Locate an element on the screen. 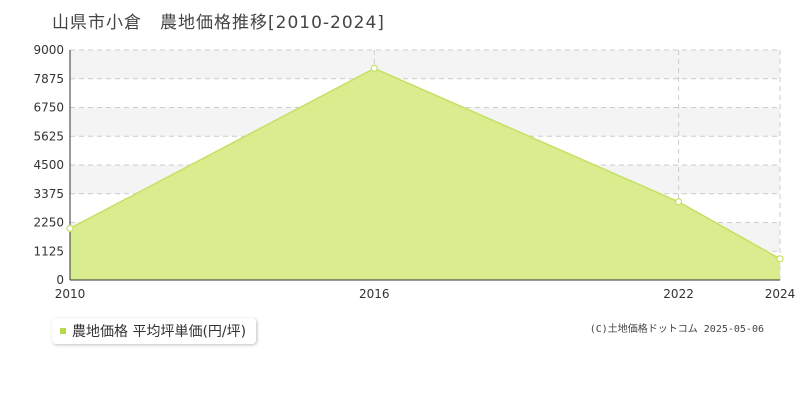 The height and width of the screenshot is (400, 800). y-tick-label: 4500 is located at coordinates (48, 165).